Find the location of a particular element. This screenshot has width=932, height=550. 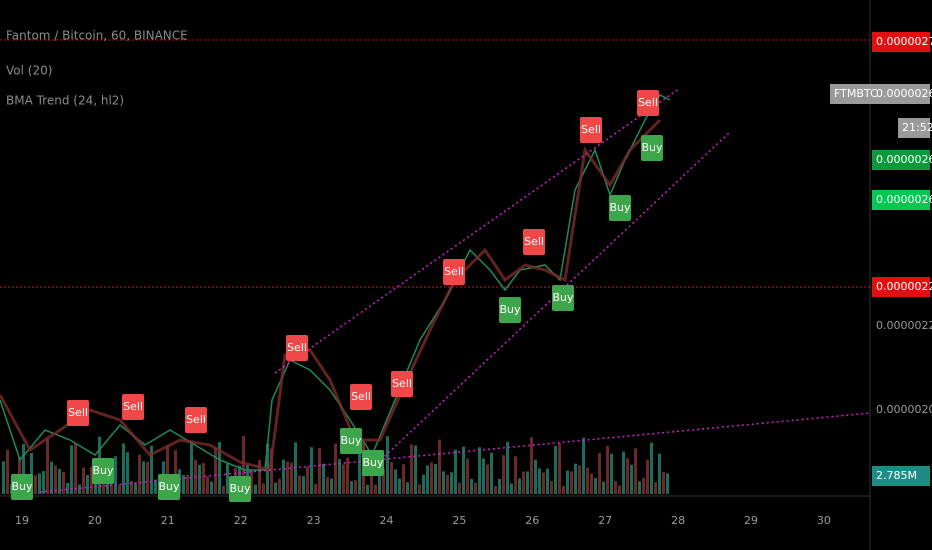

price-tag-text: 21:52 is located at coordinates (917, 127).